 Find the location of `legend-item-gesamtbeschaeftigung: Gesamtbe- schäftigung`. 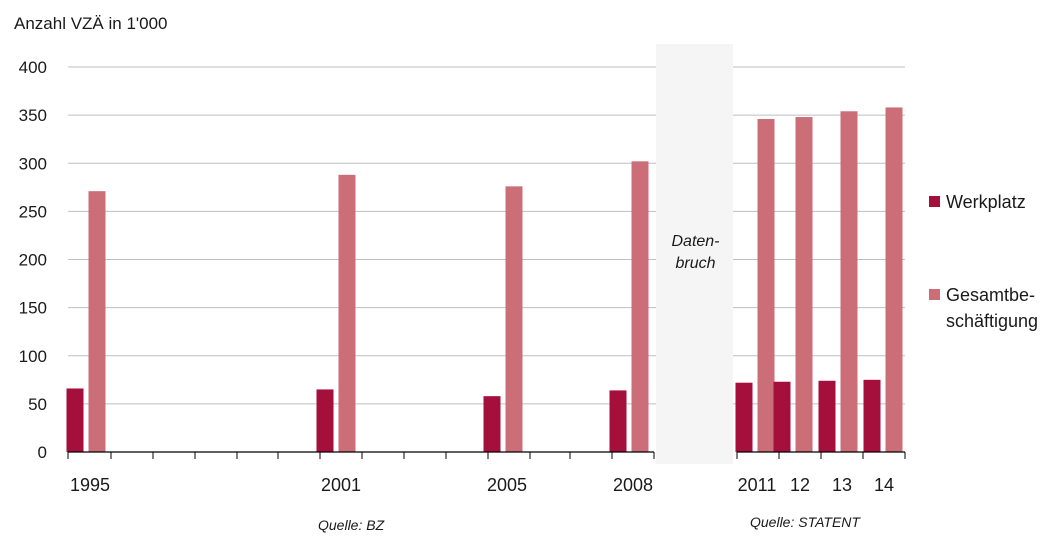

legend-item-gesamtbeschaeftigung: Gesamtbe- schäftigung is located at coordinates (983, 308).